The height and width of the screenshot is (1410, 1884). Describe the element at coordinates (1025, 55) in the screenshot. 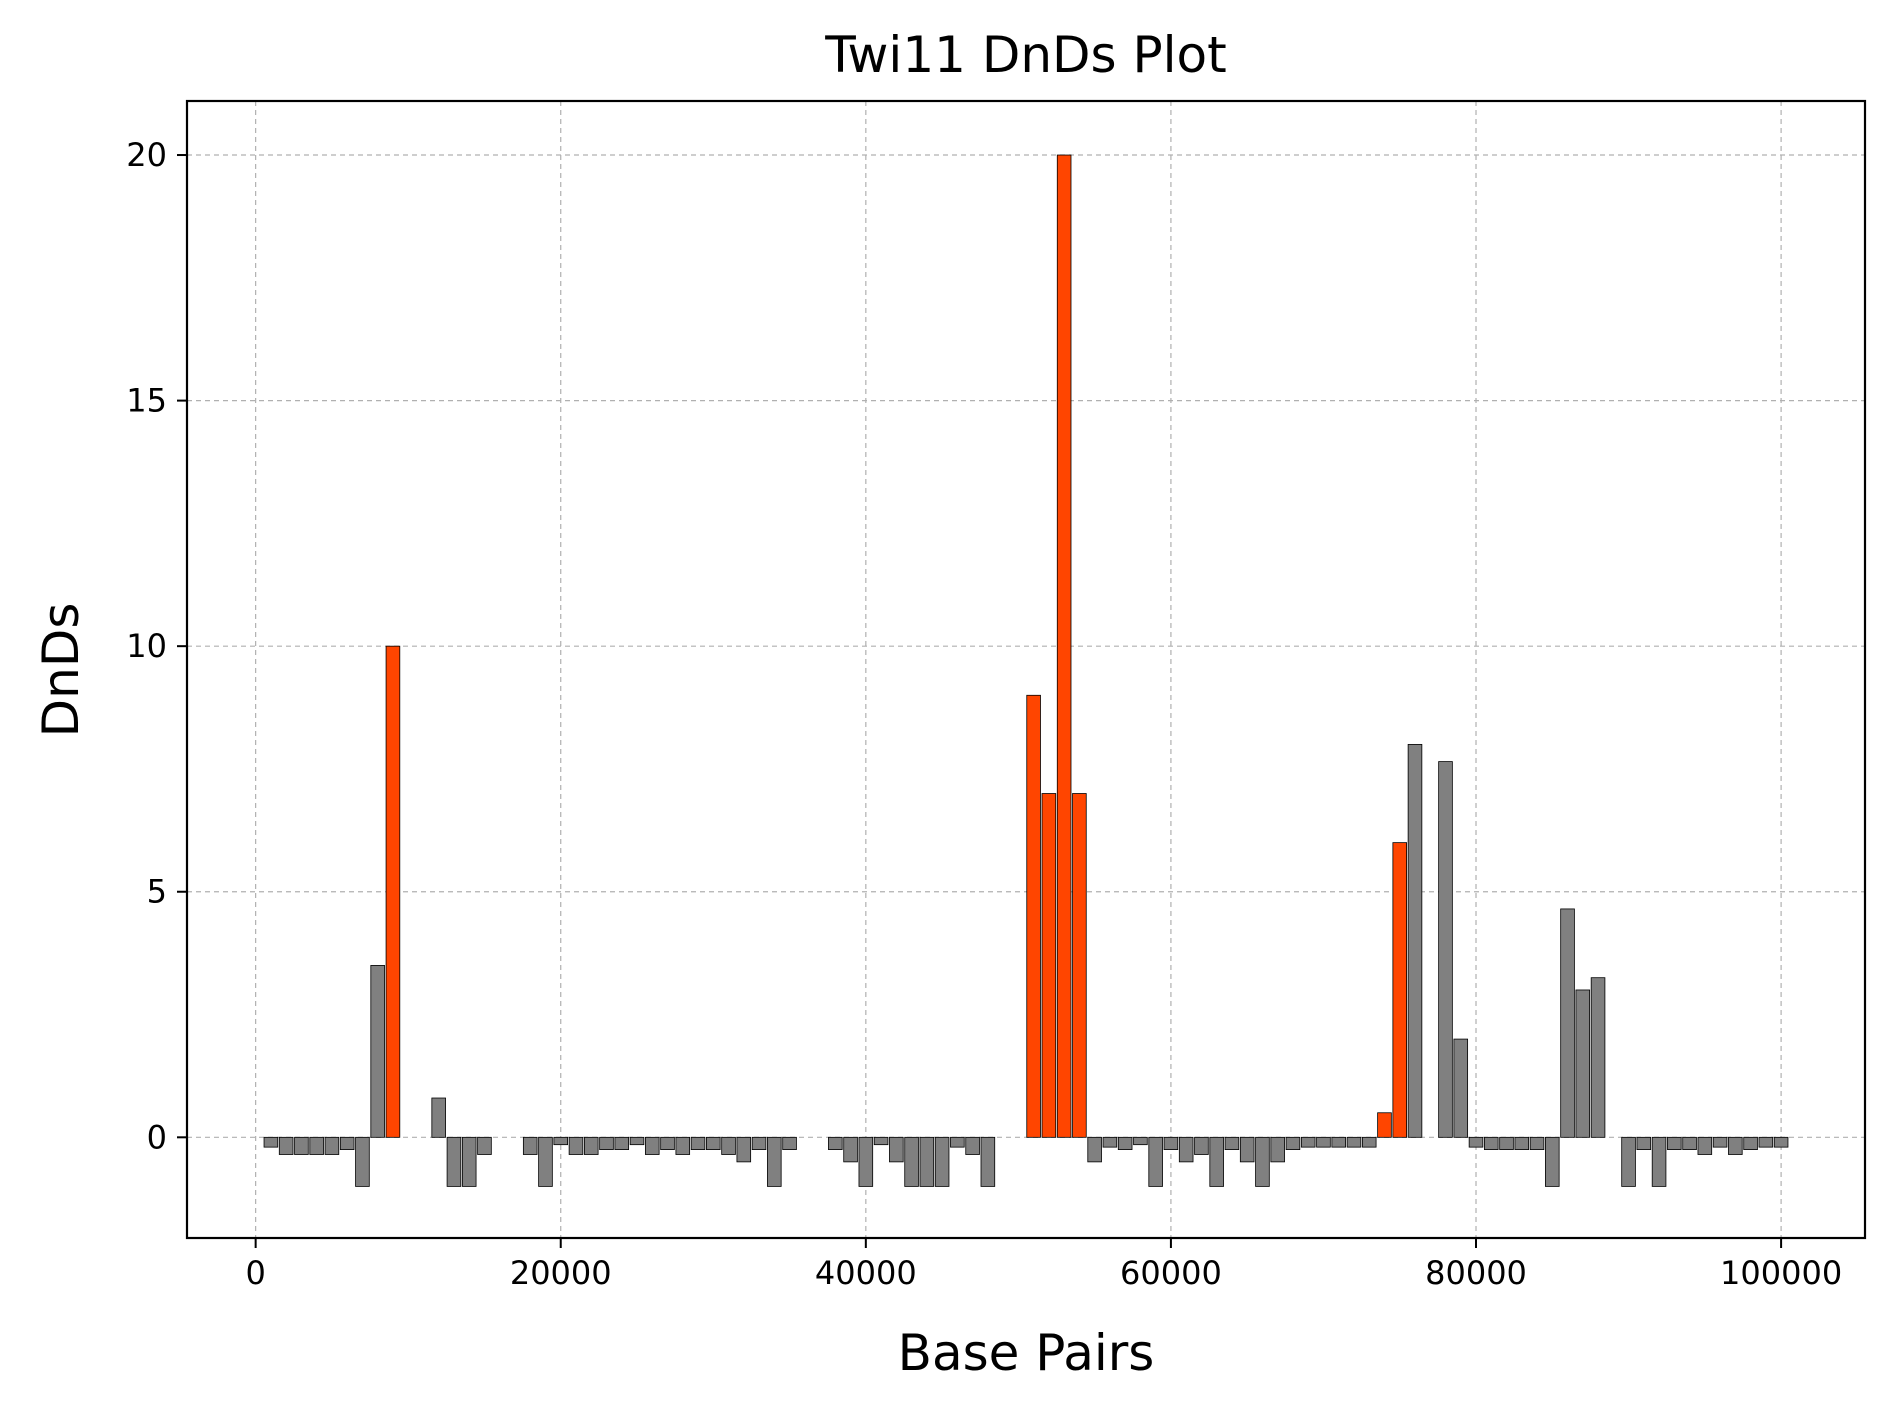

I see `chart-title: Twi11 DnDs Plot` at that location.